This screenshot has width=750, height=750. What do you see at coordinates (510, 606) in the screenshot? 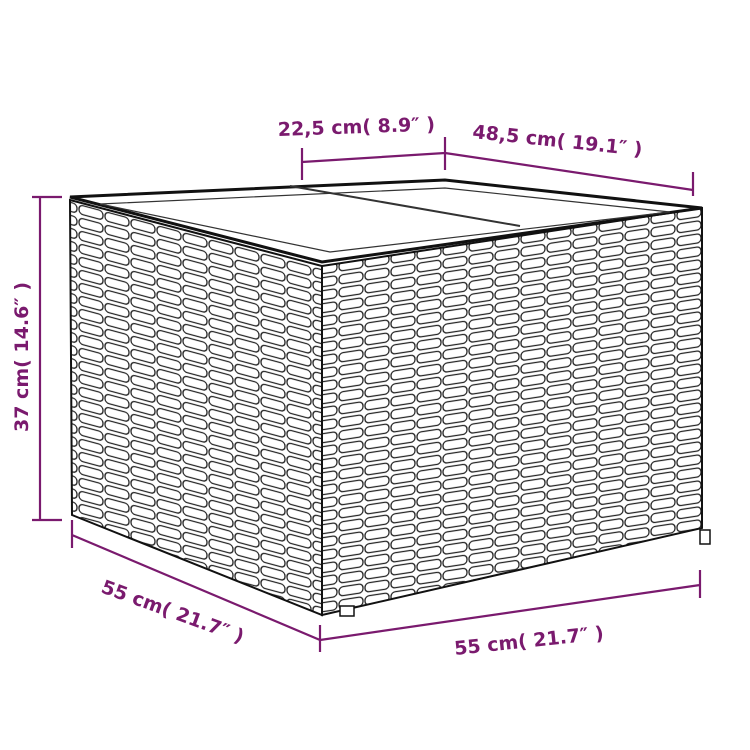
I see `dim-line-width` at bounding box center [510, 606].